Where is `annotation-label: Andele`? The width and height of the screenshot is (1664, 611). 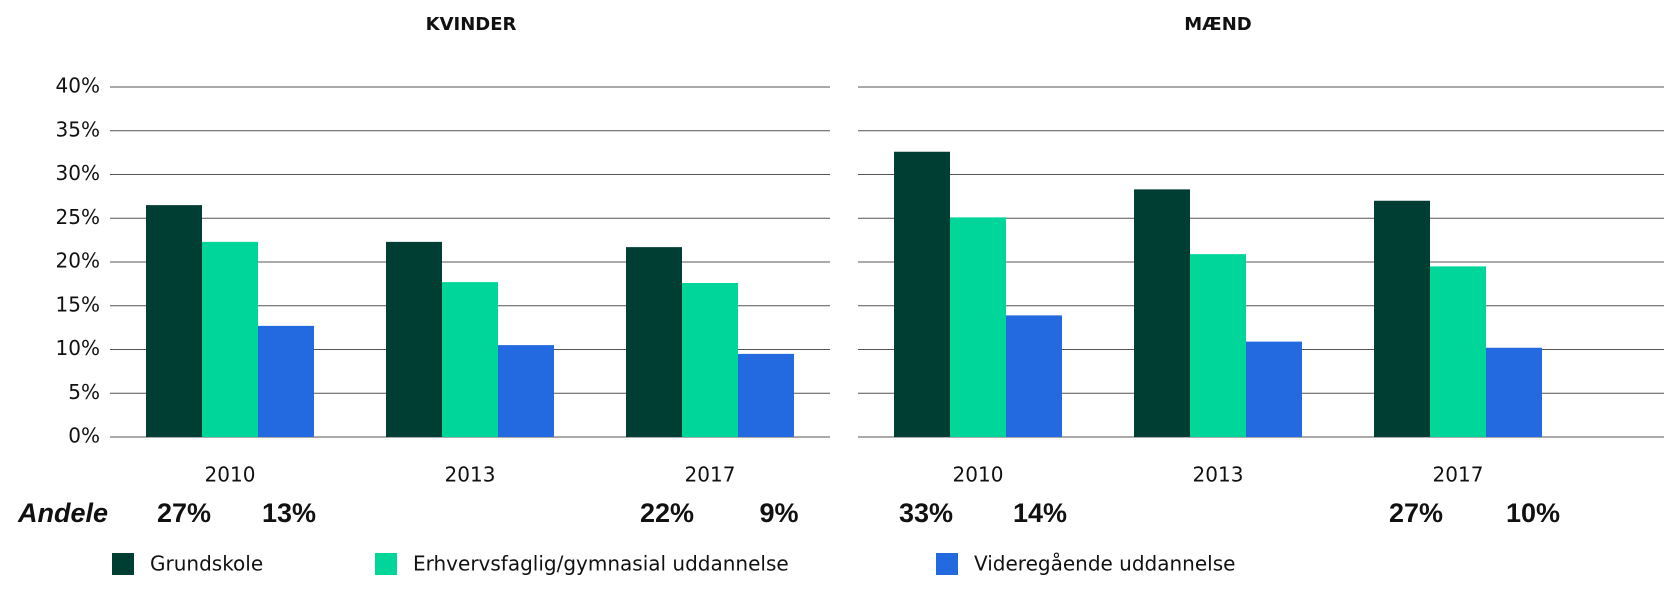 annotation-label: Andele is located at coordinates (62, 513).